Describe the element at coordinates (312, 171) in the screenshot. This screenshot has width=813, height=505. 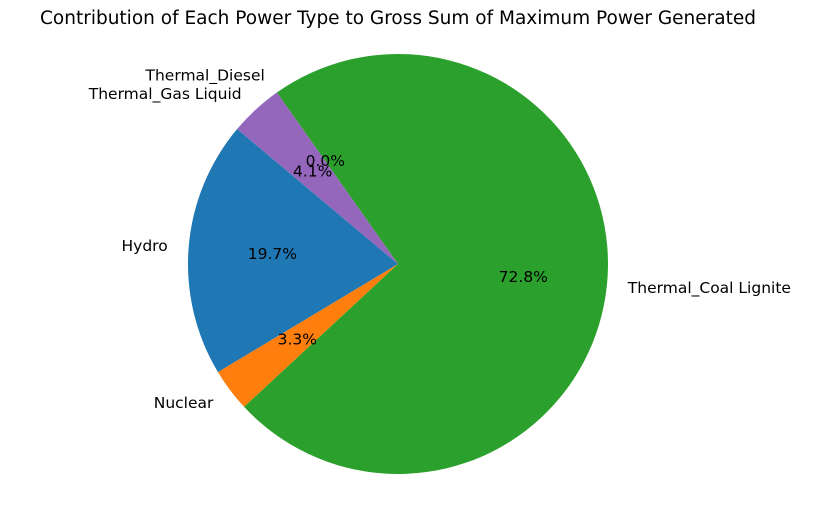
I see `pct-thermal-gas-liquid: 4.1%` at that location.